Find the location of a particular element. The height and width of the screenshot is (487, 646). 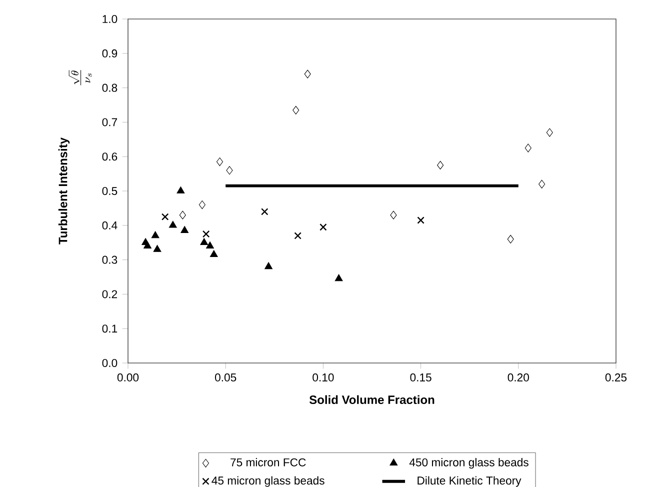

legend-label: 45 micron glass beads is located at coordinates (268, 481).